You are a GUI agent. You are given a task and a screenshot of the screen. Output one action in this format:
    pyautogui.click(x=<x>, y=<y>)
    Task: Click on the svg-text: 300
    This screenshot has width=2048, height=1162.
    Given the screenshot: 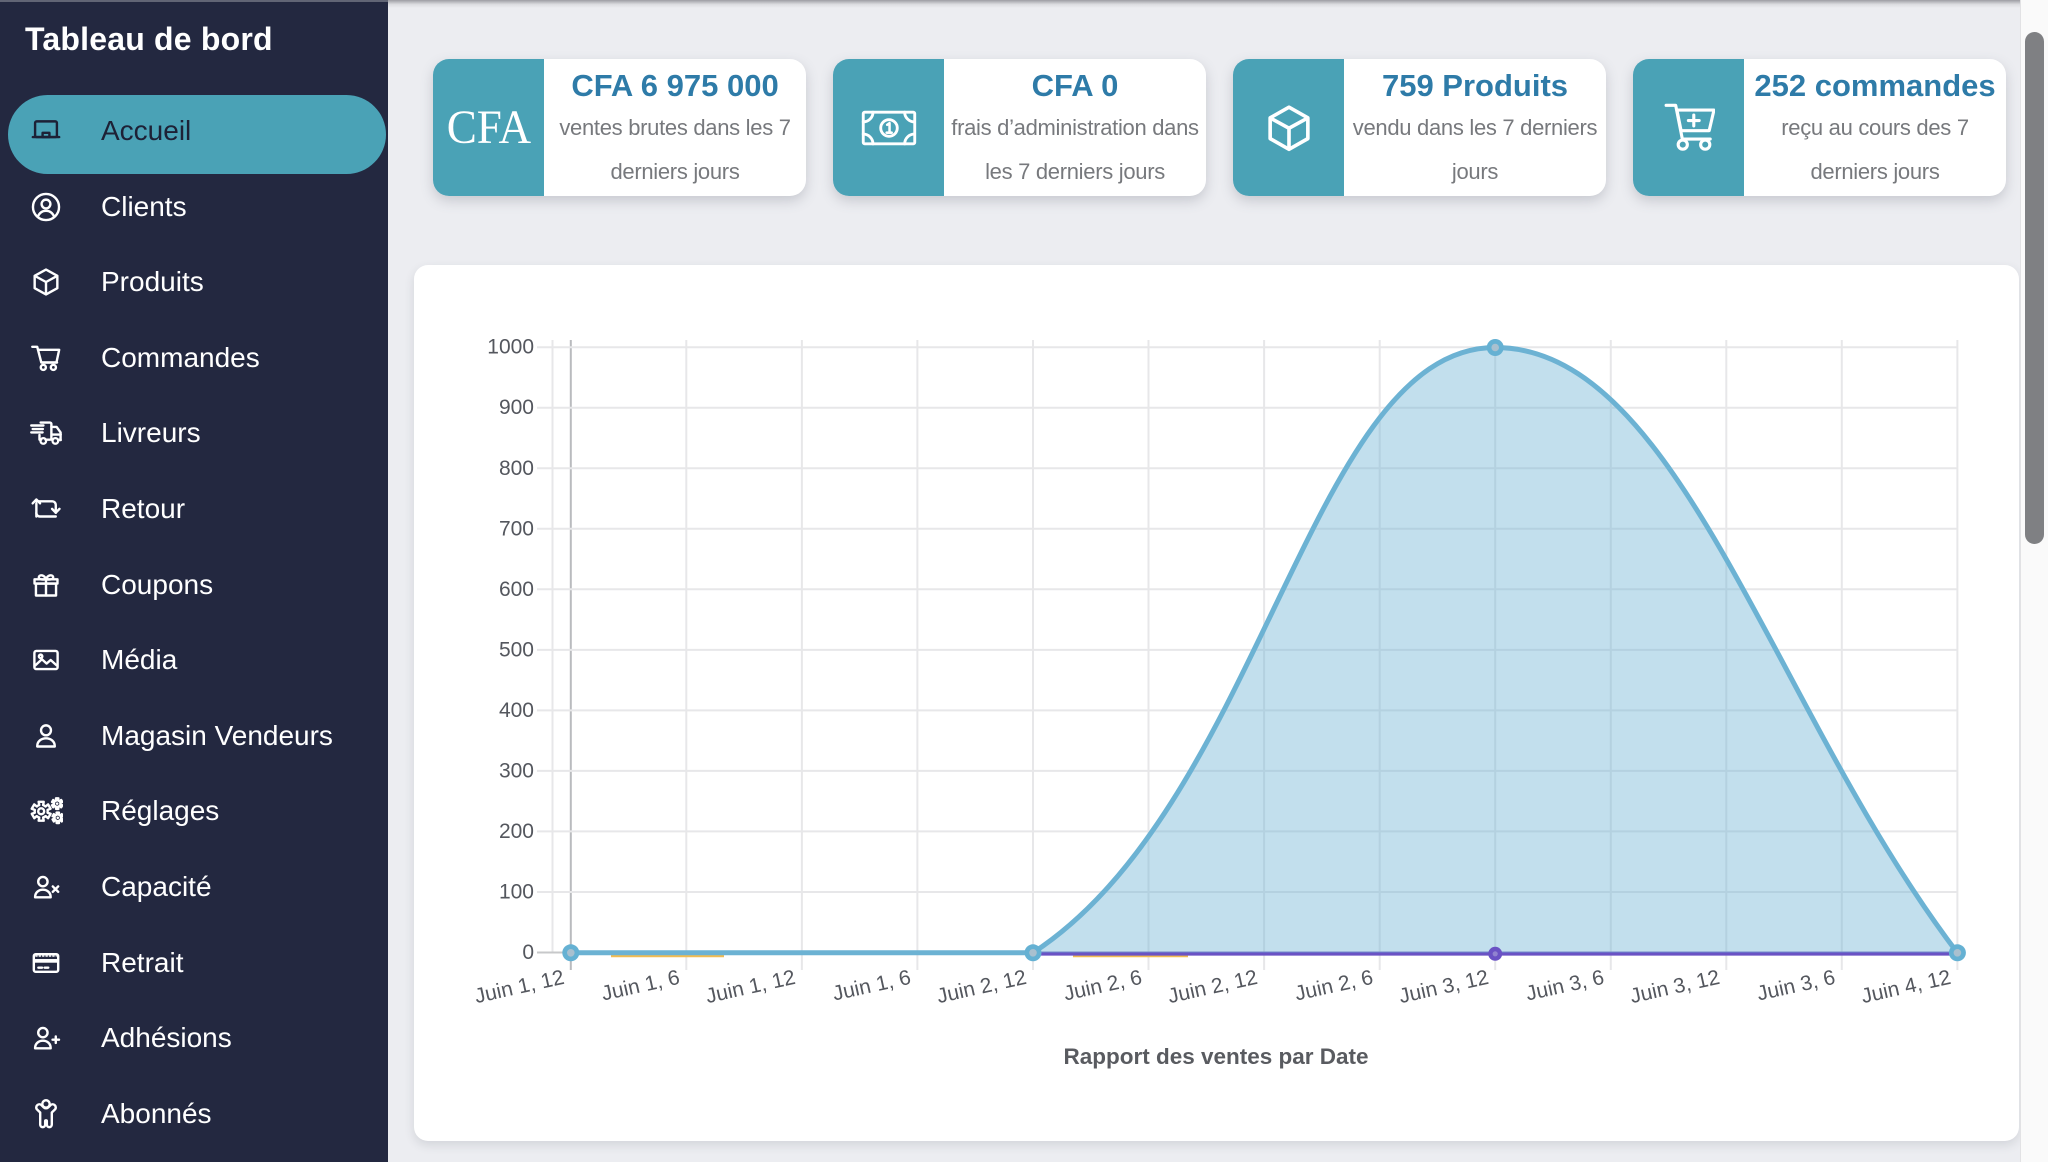 What is the action you would take?
    pyautogui.click(x=516, y=770)
    